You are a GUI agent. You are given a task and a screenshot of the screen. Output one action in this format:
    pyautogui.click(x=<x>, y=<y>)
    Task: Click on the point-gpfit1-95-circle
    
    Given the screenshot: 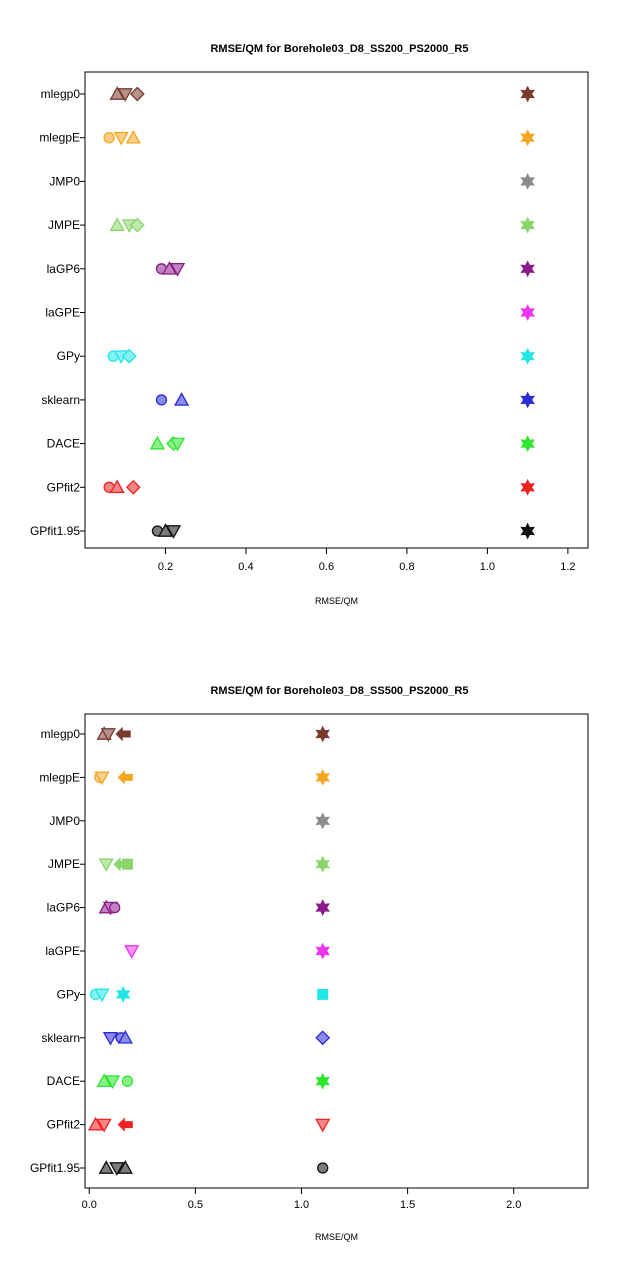 What is the action you would take?
    pyautogui.click(x=323, y=1168)
    